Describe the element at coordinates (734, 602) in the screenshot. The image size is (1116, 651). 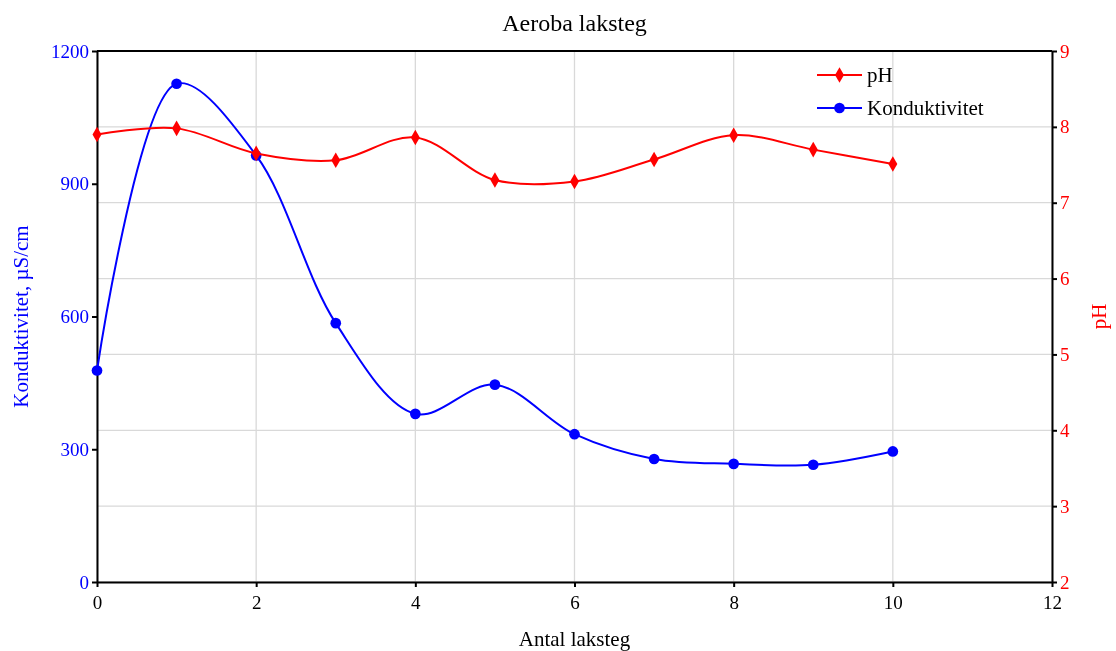
I see `x-tick-label: 8` at that location.